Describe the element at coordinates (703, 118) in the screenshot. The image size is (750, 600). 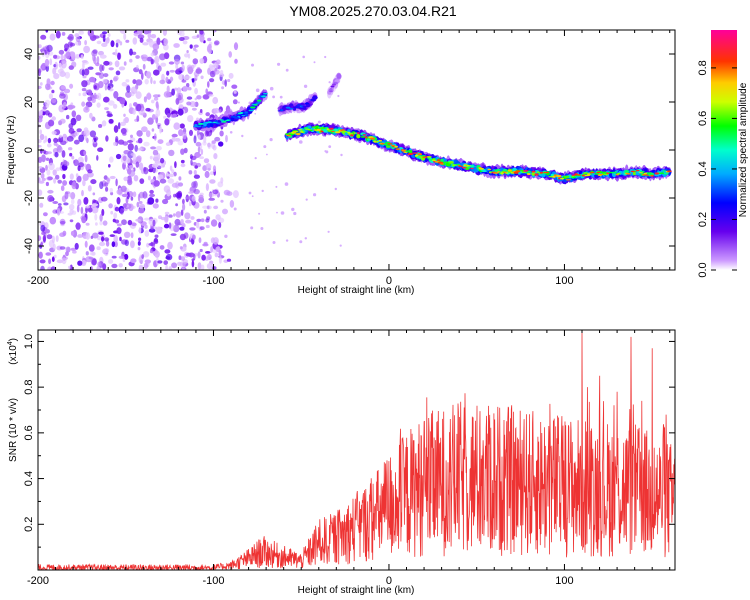
I see `colorbar-tick-label: 0.6` at that location.